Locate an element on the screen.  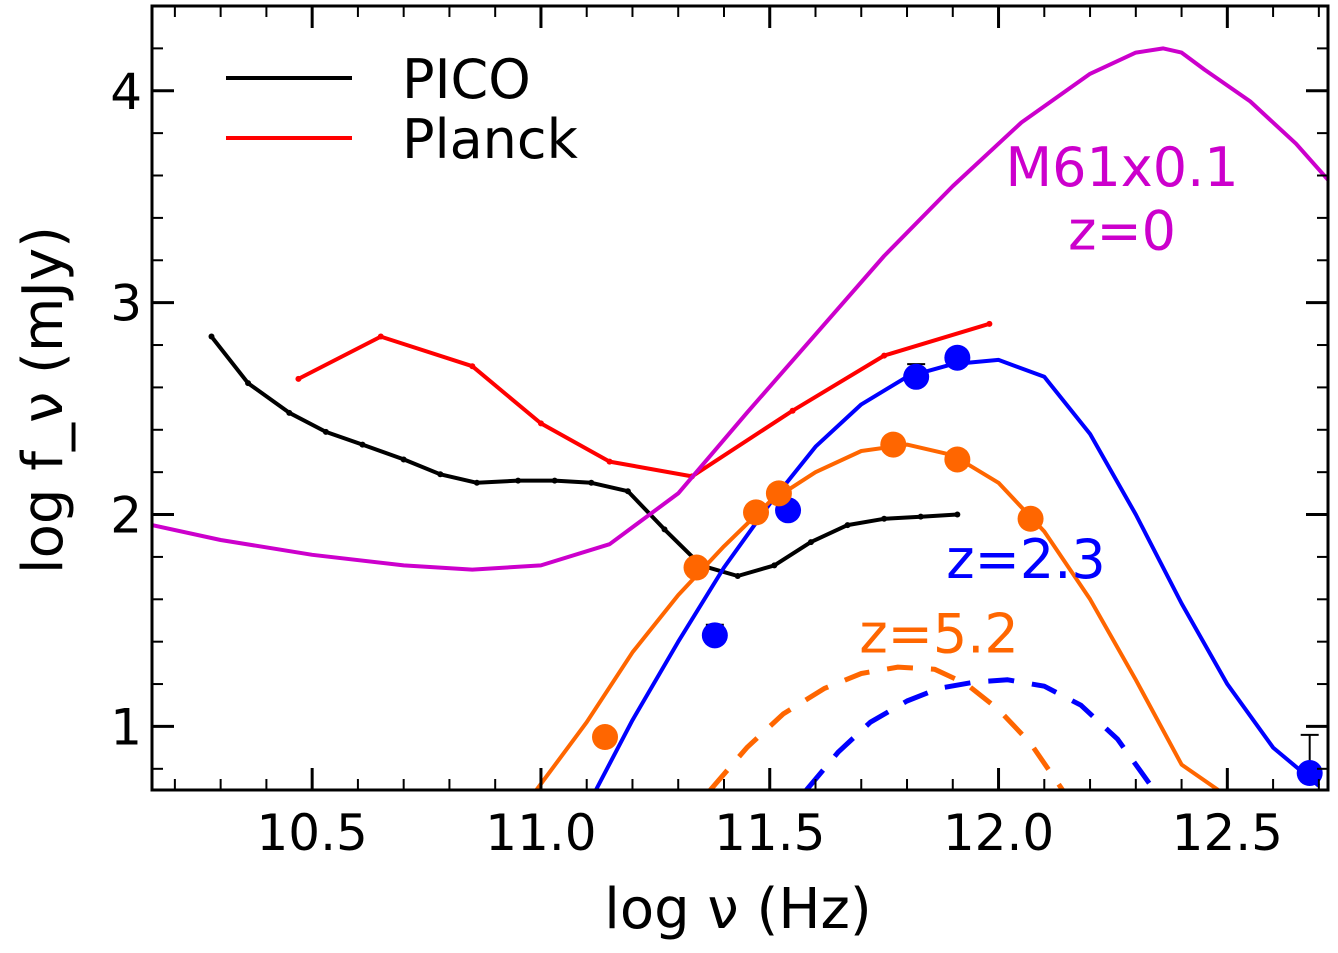
y-tick-label: 3 is located at coordinates (126, 304).